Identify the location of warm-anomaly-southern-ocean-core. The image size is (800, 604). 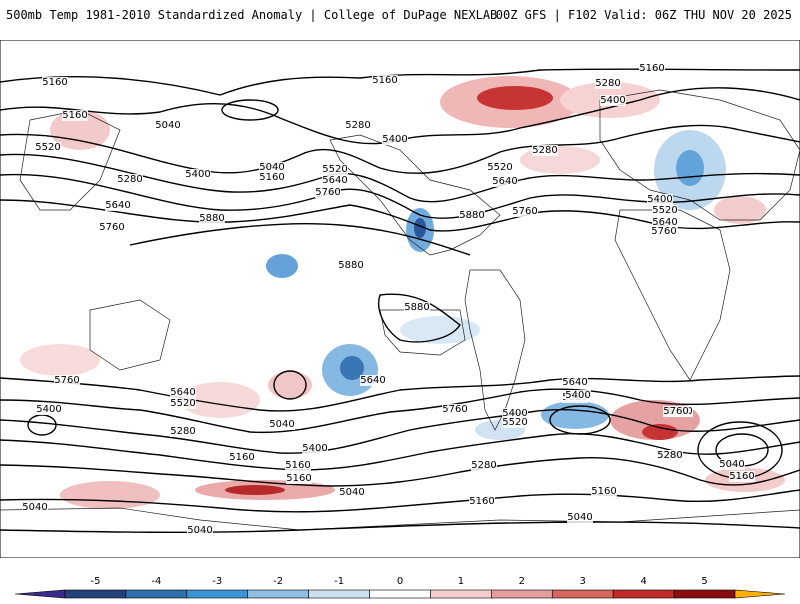
(255, 490).